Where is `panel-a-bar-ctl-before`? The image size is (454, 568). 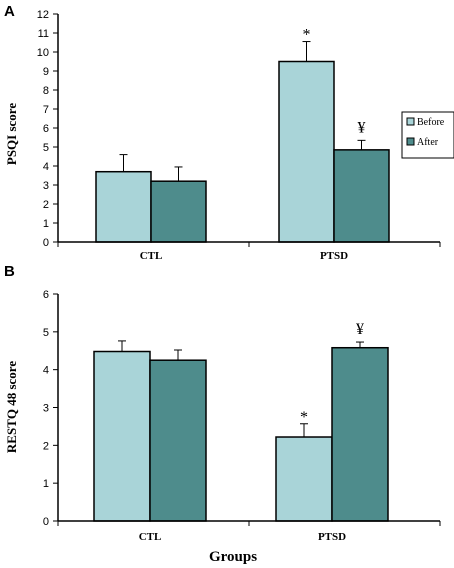
panel-a-bar-ctl-before is located at coordinates (123, 206).